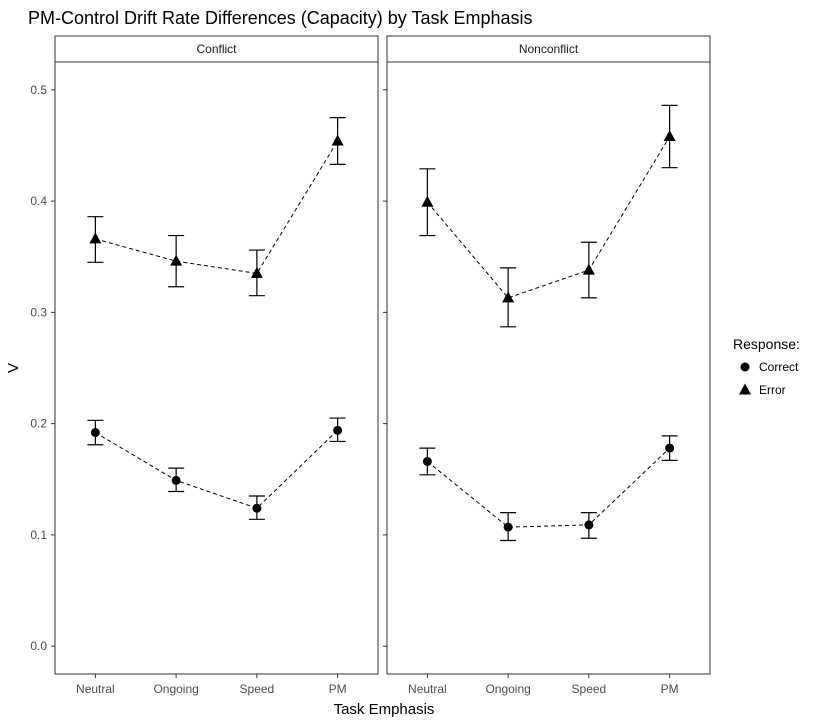  Describe the element at coordinates (745, 367) in the screenshot. I see `legend-key-circle` at that location.